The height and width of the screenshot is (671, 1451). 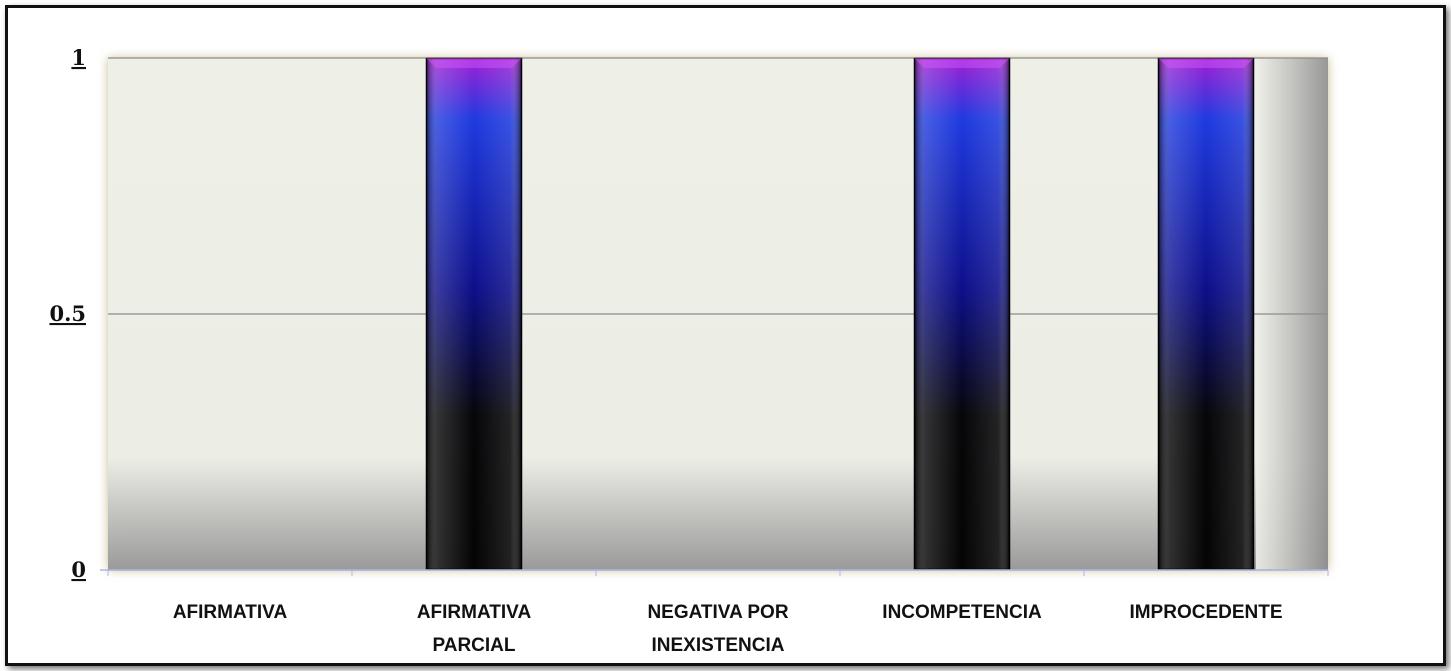 I want to click on x-tick-label: AFIRMATIVA, so click(x=230, y=612).